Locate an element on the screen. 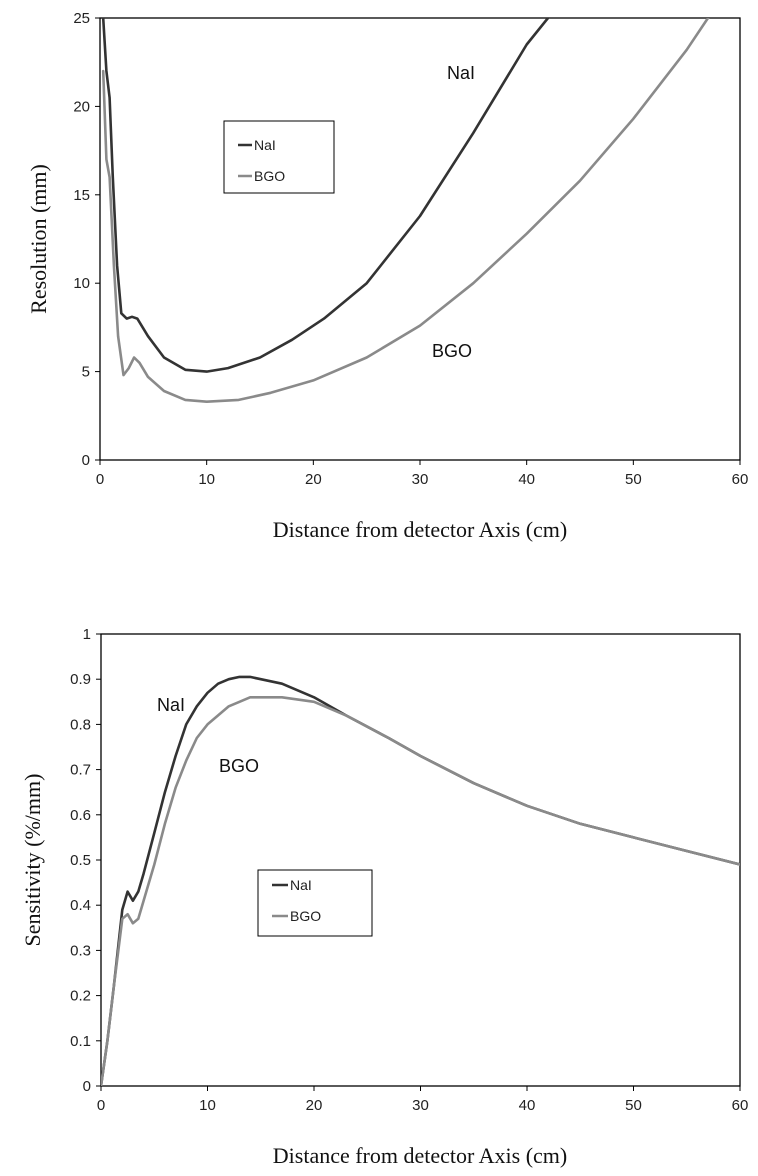  sensitivity-y-ticks: 0 0.1 0.2 0.3 0.4 0.5 0.6 0.7 0.8 0.9 1 is located at coordinates (85, 860).